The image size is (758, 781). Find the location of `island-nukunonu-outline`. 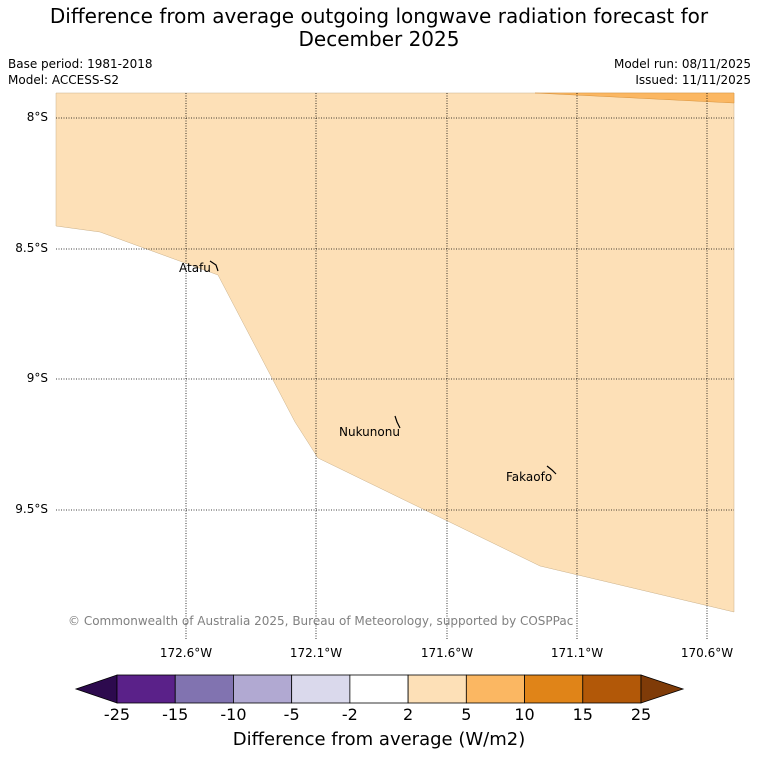

island-nukunonu-outline is located at coordinates (397, 422).